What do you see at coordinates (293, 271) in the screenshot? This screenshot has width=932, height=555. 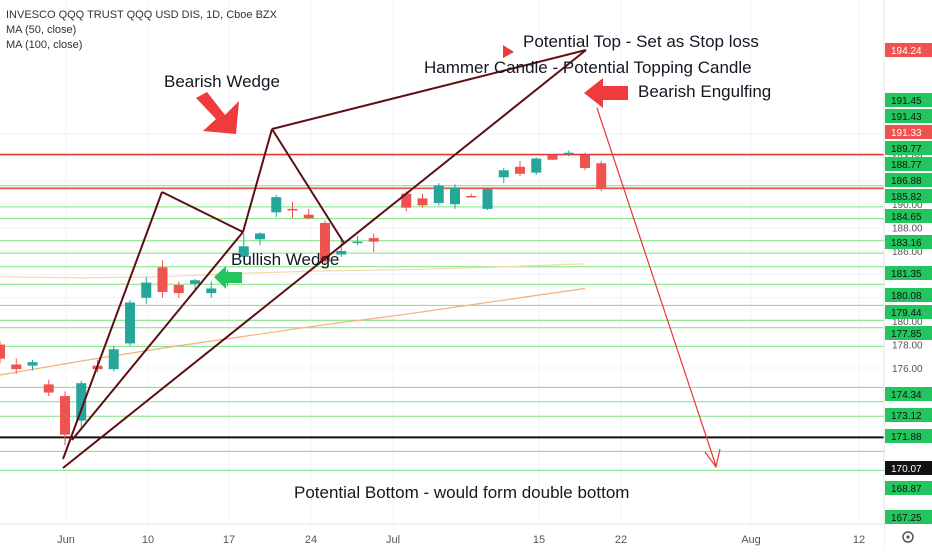 I see `ma50-line` at bounding box center [293, 271].